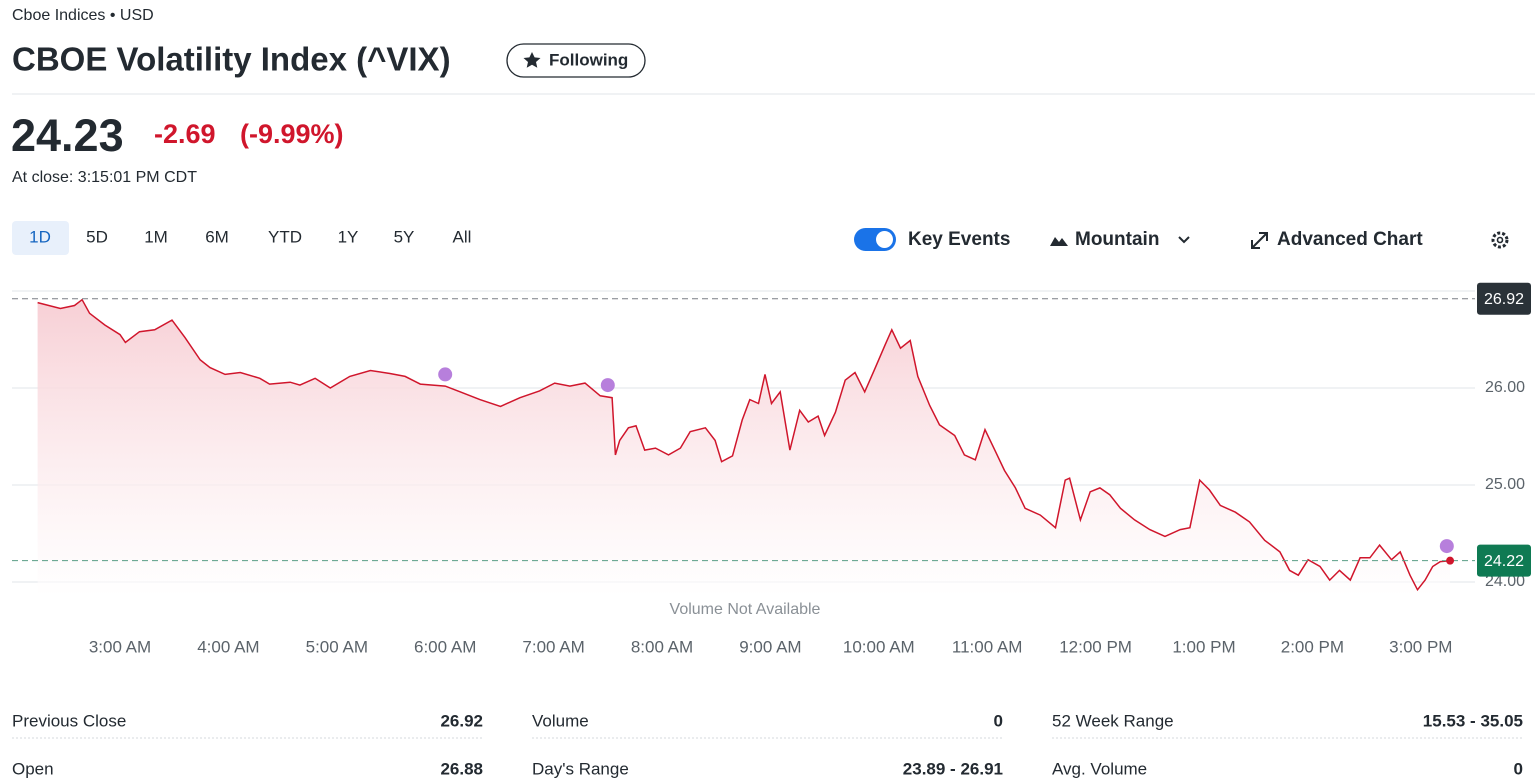 The width and height of the screenshot is (1539, 782). What do you see at coordinates (770, 646) in the screenshot?
I see `x-tick-label: 9:00 AM` at bounding box center [770, 646].